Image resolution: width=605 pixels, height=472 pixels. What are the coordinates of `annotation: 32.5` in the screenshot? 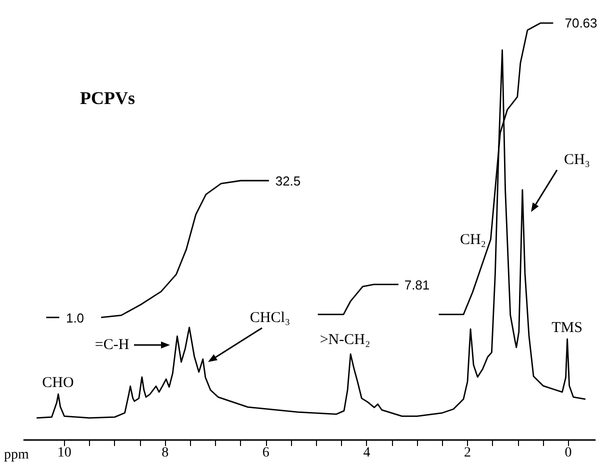 It's located at (288, 181).